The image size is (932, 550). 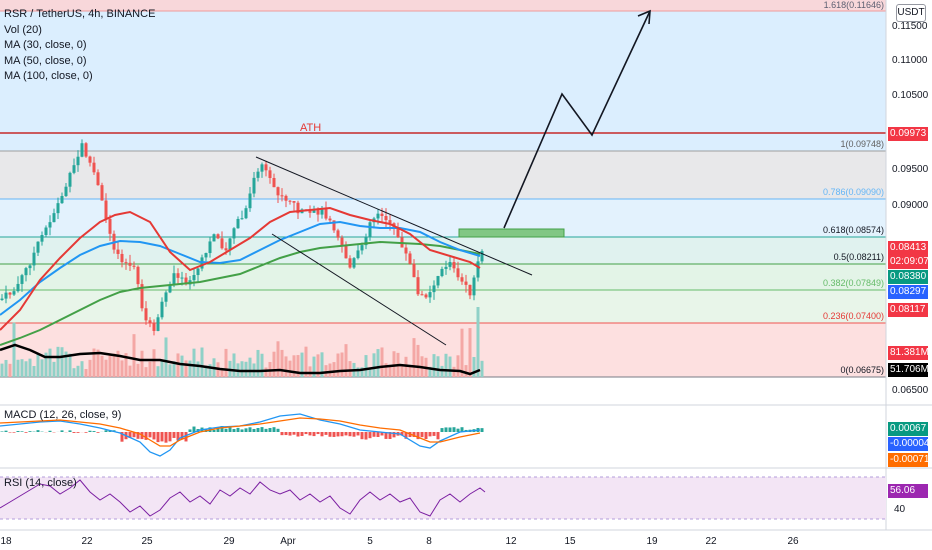 I want to click on time-tick: 26, so click(x=793, y=541).